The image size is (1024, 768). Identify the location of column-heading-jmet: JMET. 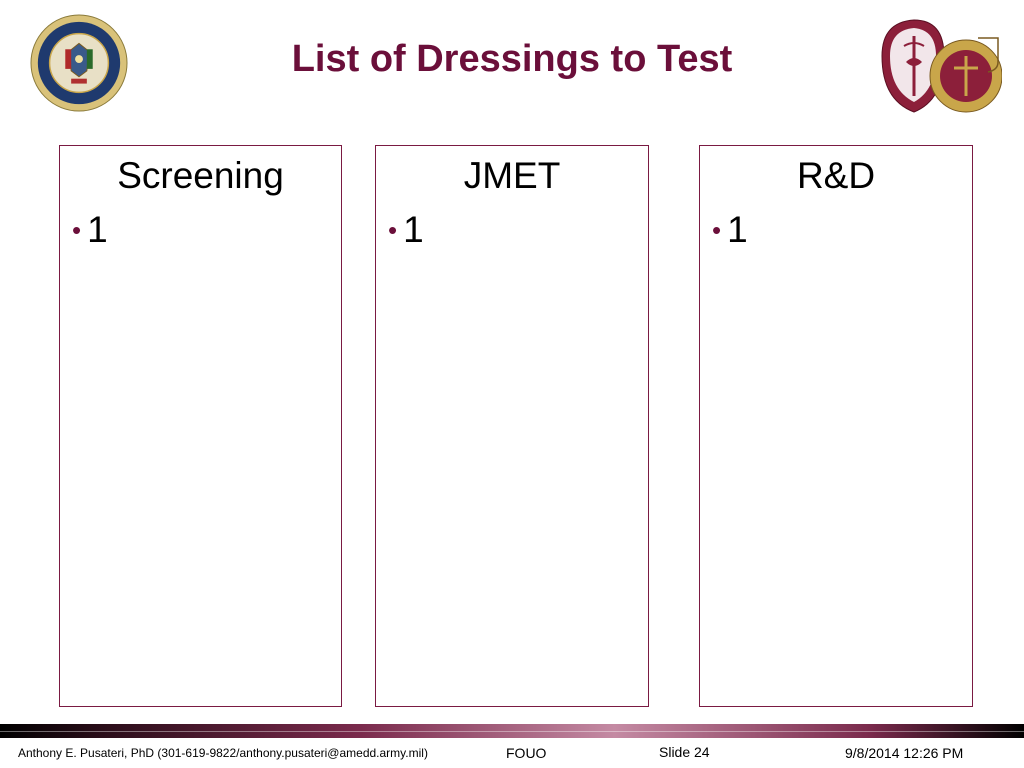
(512, 175).